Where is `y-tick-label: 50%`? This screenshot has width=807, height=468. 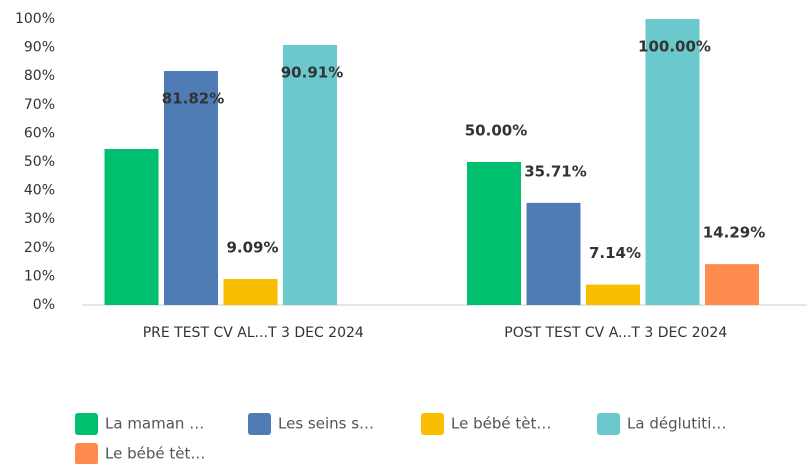 y-tick-label: 50% is located at coordinates (39, 162).